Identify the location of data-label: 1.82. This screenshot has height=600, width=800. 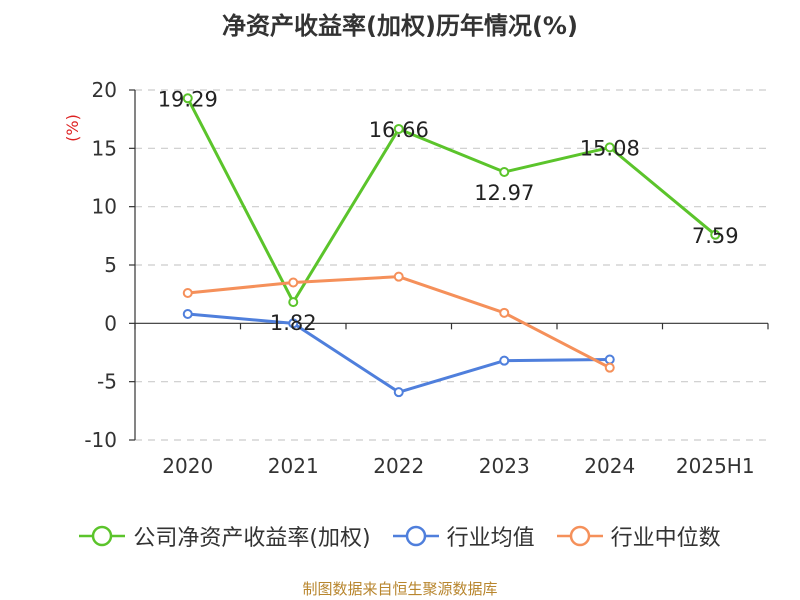
(293, 323).